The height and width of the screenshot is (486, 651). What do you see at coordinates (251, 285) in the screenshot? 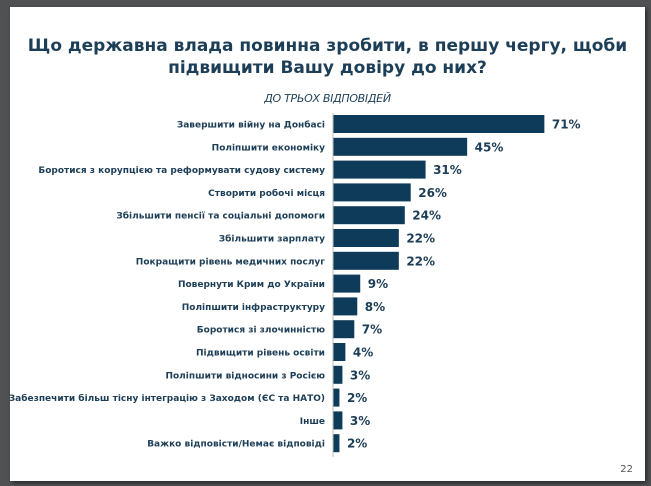
I see `category-label: Повернути Крим до України` at bounding box center [251, 285].